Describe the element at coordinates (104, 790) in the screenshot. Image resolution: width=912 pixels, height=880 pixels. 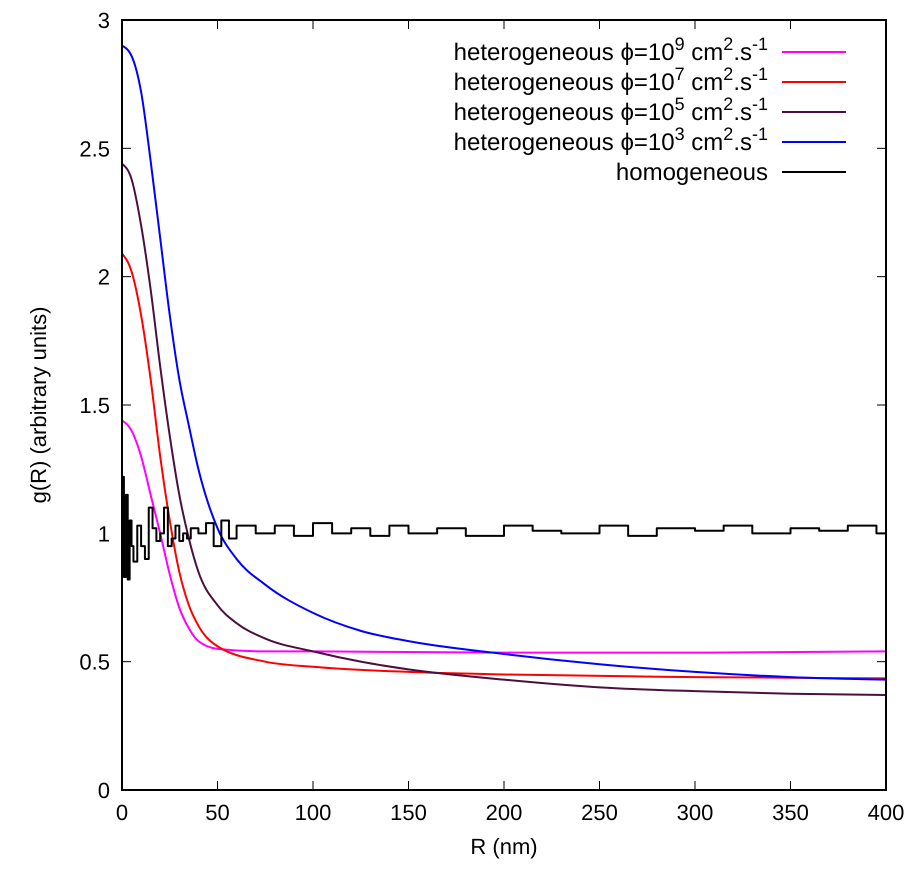
I see `y-tick-label: 0` at that location.